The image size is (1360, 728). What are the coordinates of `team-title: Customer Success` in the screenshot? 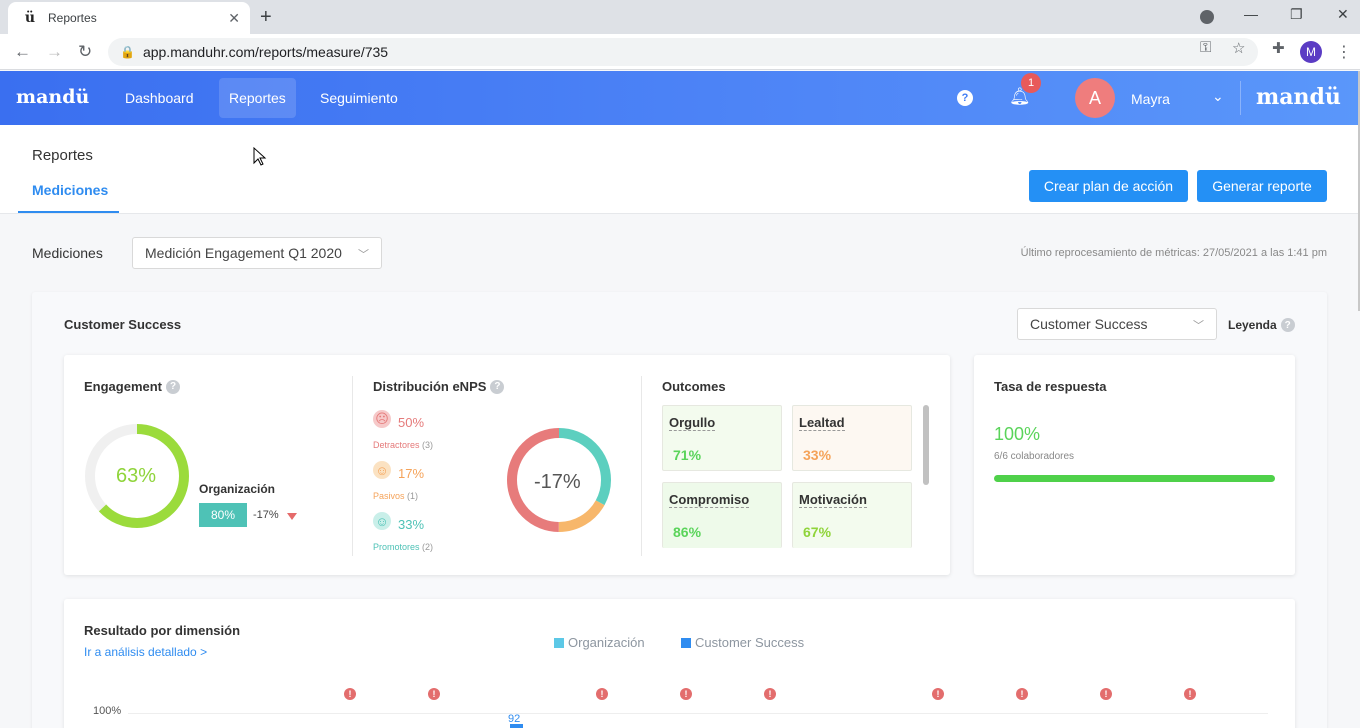 It's located at (123, 324).